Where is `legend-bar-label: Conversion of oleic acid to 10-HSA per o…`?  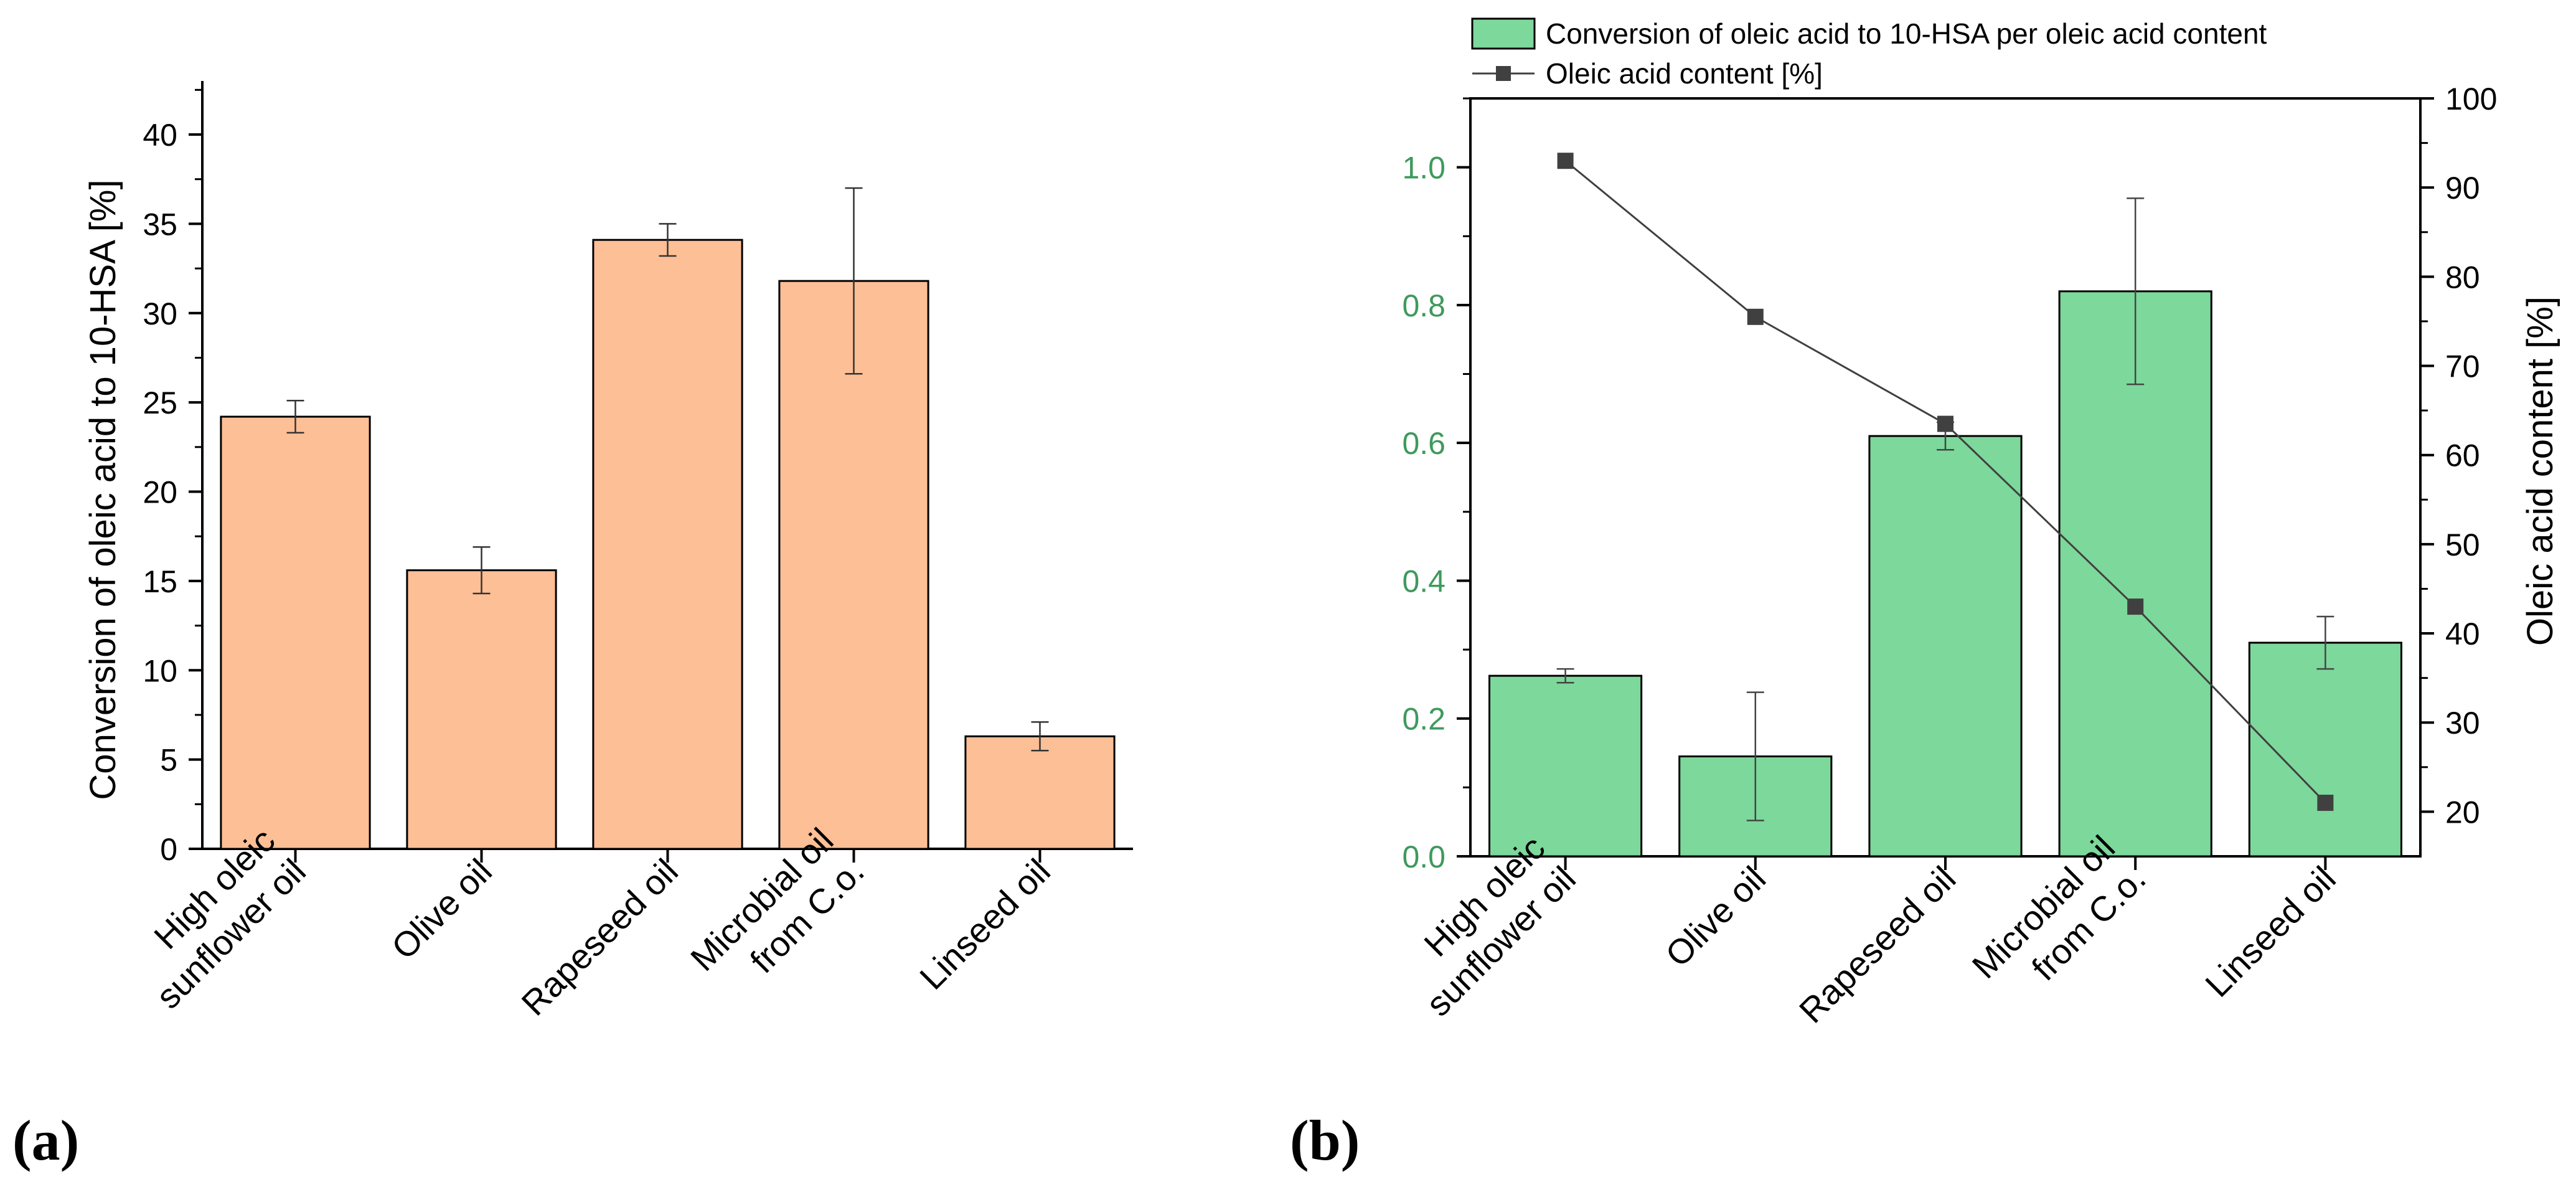 legend-bar-label: Conversion of oleic acid to 10-HSA per o… is located at coordinates (1906, 33).